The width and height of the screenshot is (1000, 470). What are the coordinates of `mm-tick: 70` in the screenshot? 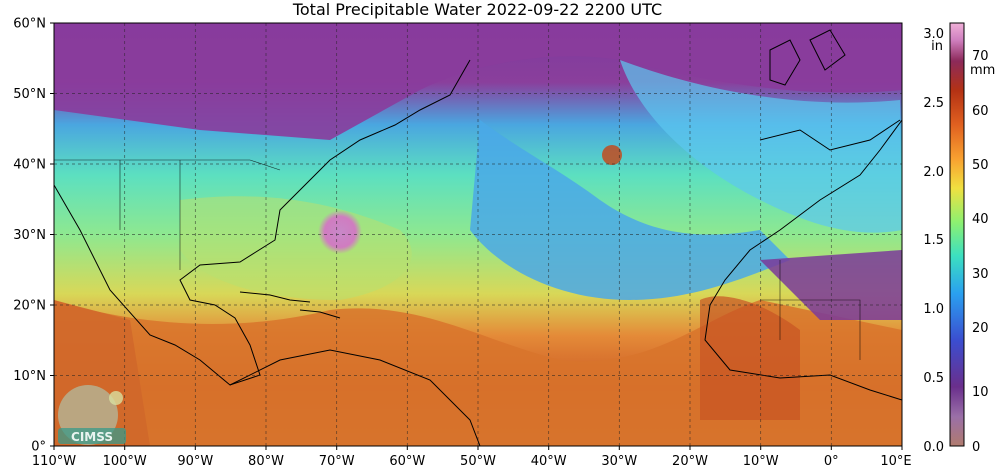 It's located at (980, 56).